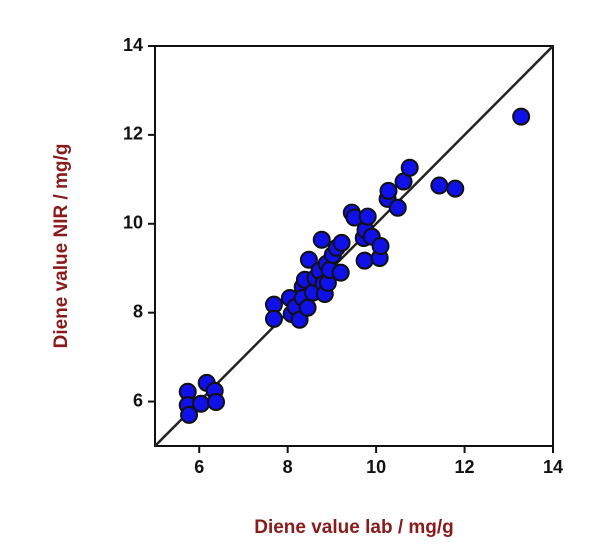  What do you see at coordinates (138, 400) in the screenshot?
I see `y-tick-label: 6` at bounding box center [138, 400].